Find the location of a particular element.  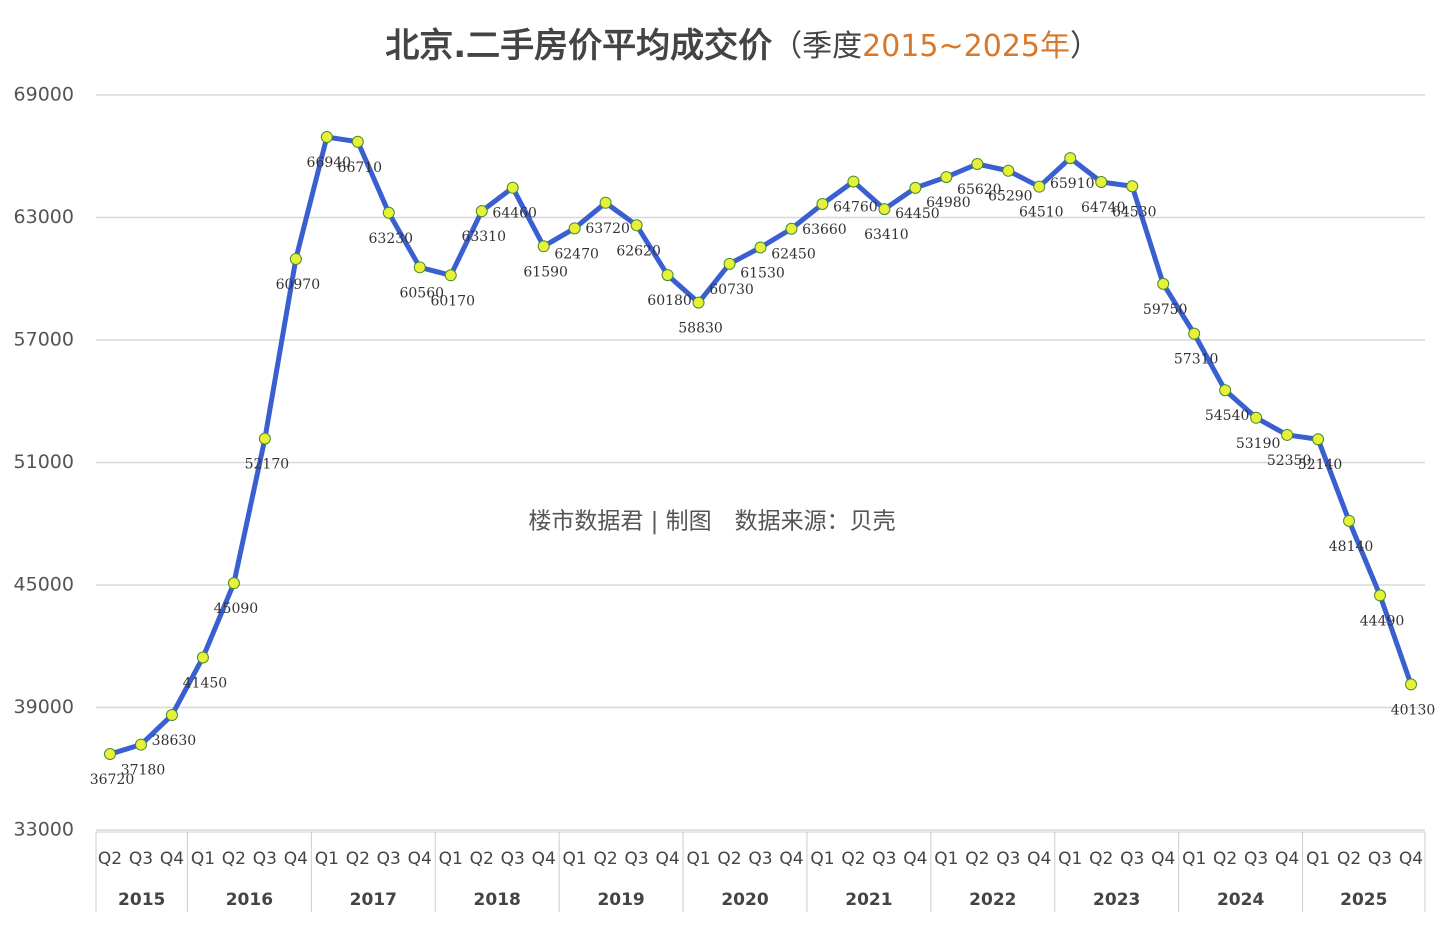

value-label: 60970 is located at coordinates (298, 285).